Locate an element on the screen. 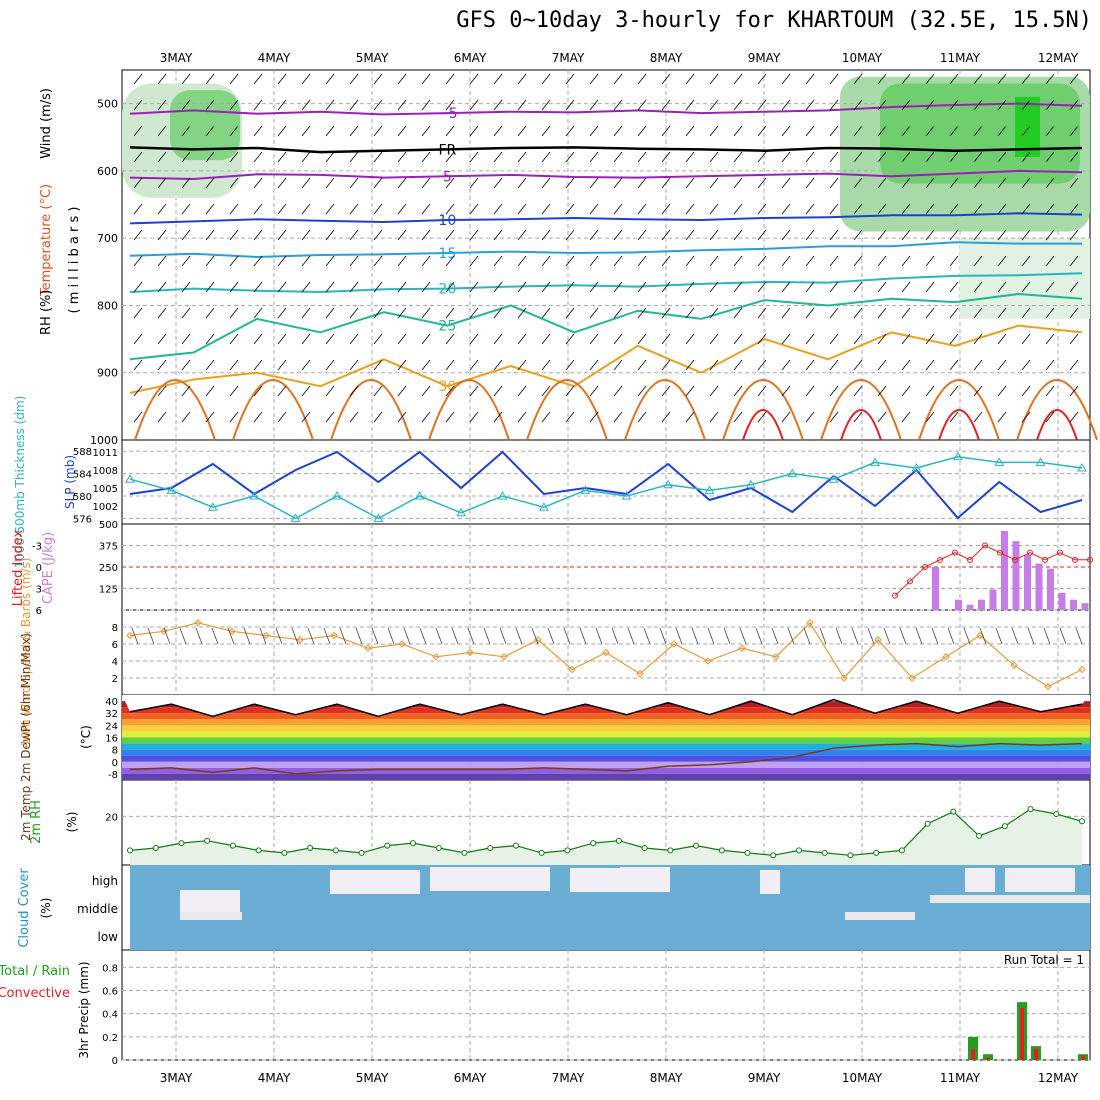 The height and width of the screenshot is (1100, 1100). top-date-label: 3MAY is located at coordinates (176, 58).